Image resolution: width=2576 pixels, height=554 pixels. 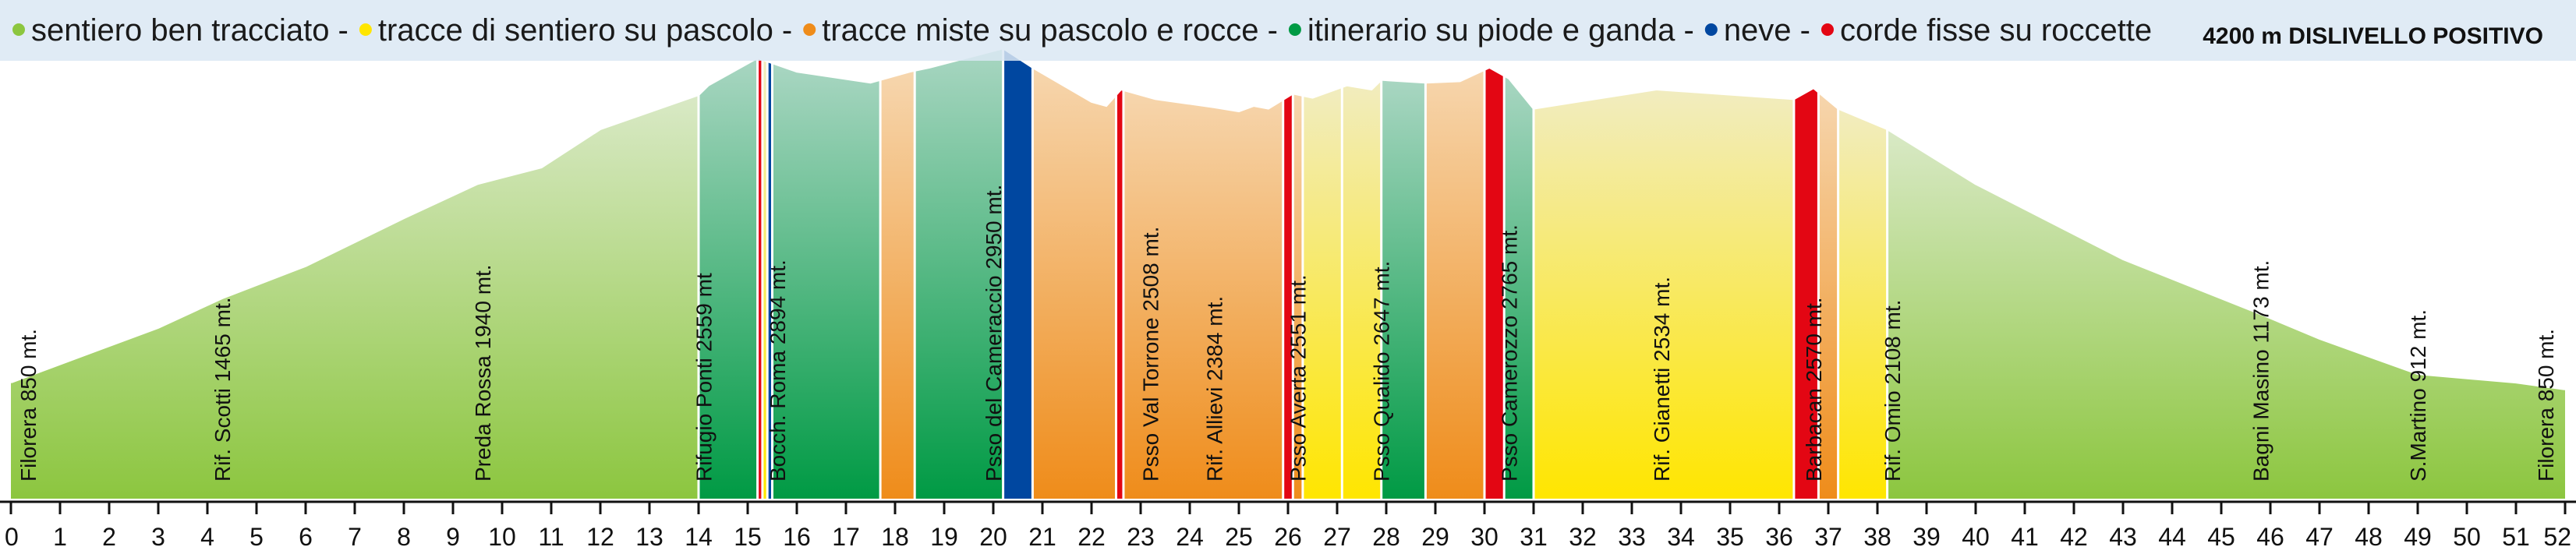 I want to click on waypoint-label: Rif. Scotti 1465 mt., so click(x=223, y=389).